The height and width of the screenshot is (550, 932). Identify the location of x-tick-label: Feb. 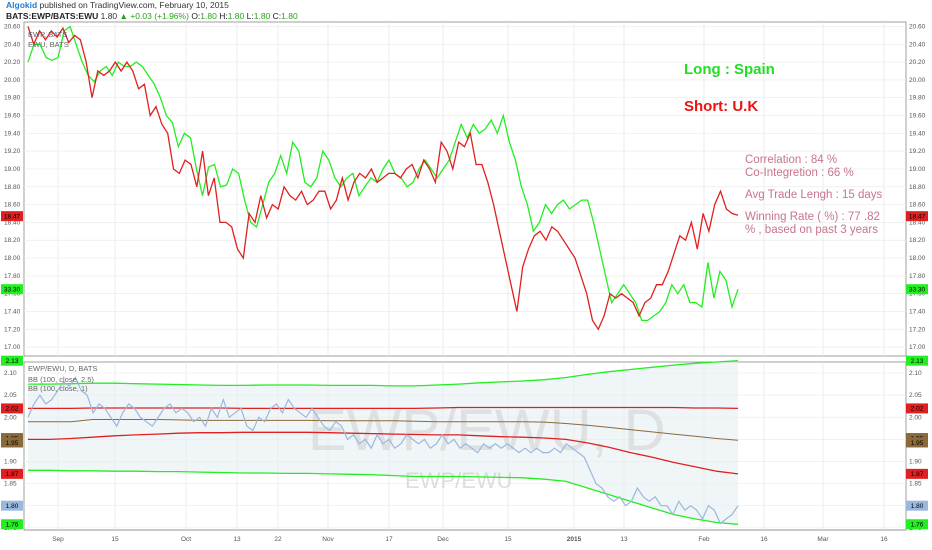
(704, 539).